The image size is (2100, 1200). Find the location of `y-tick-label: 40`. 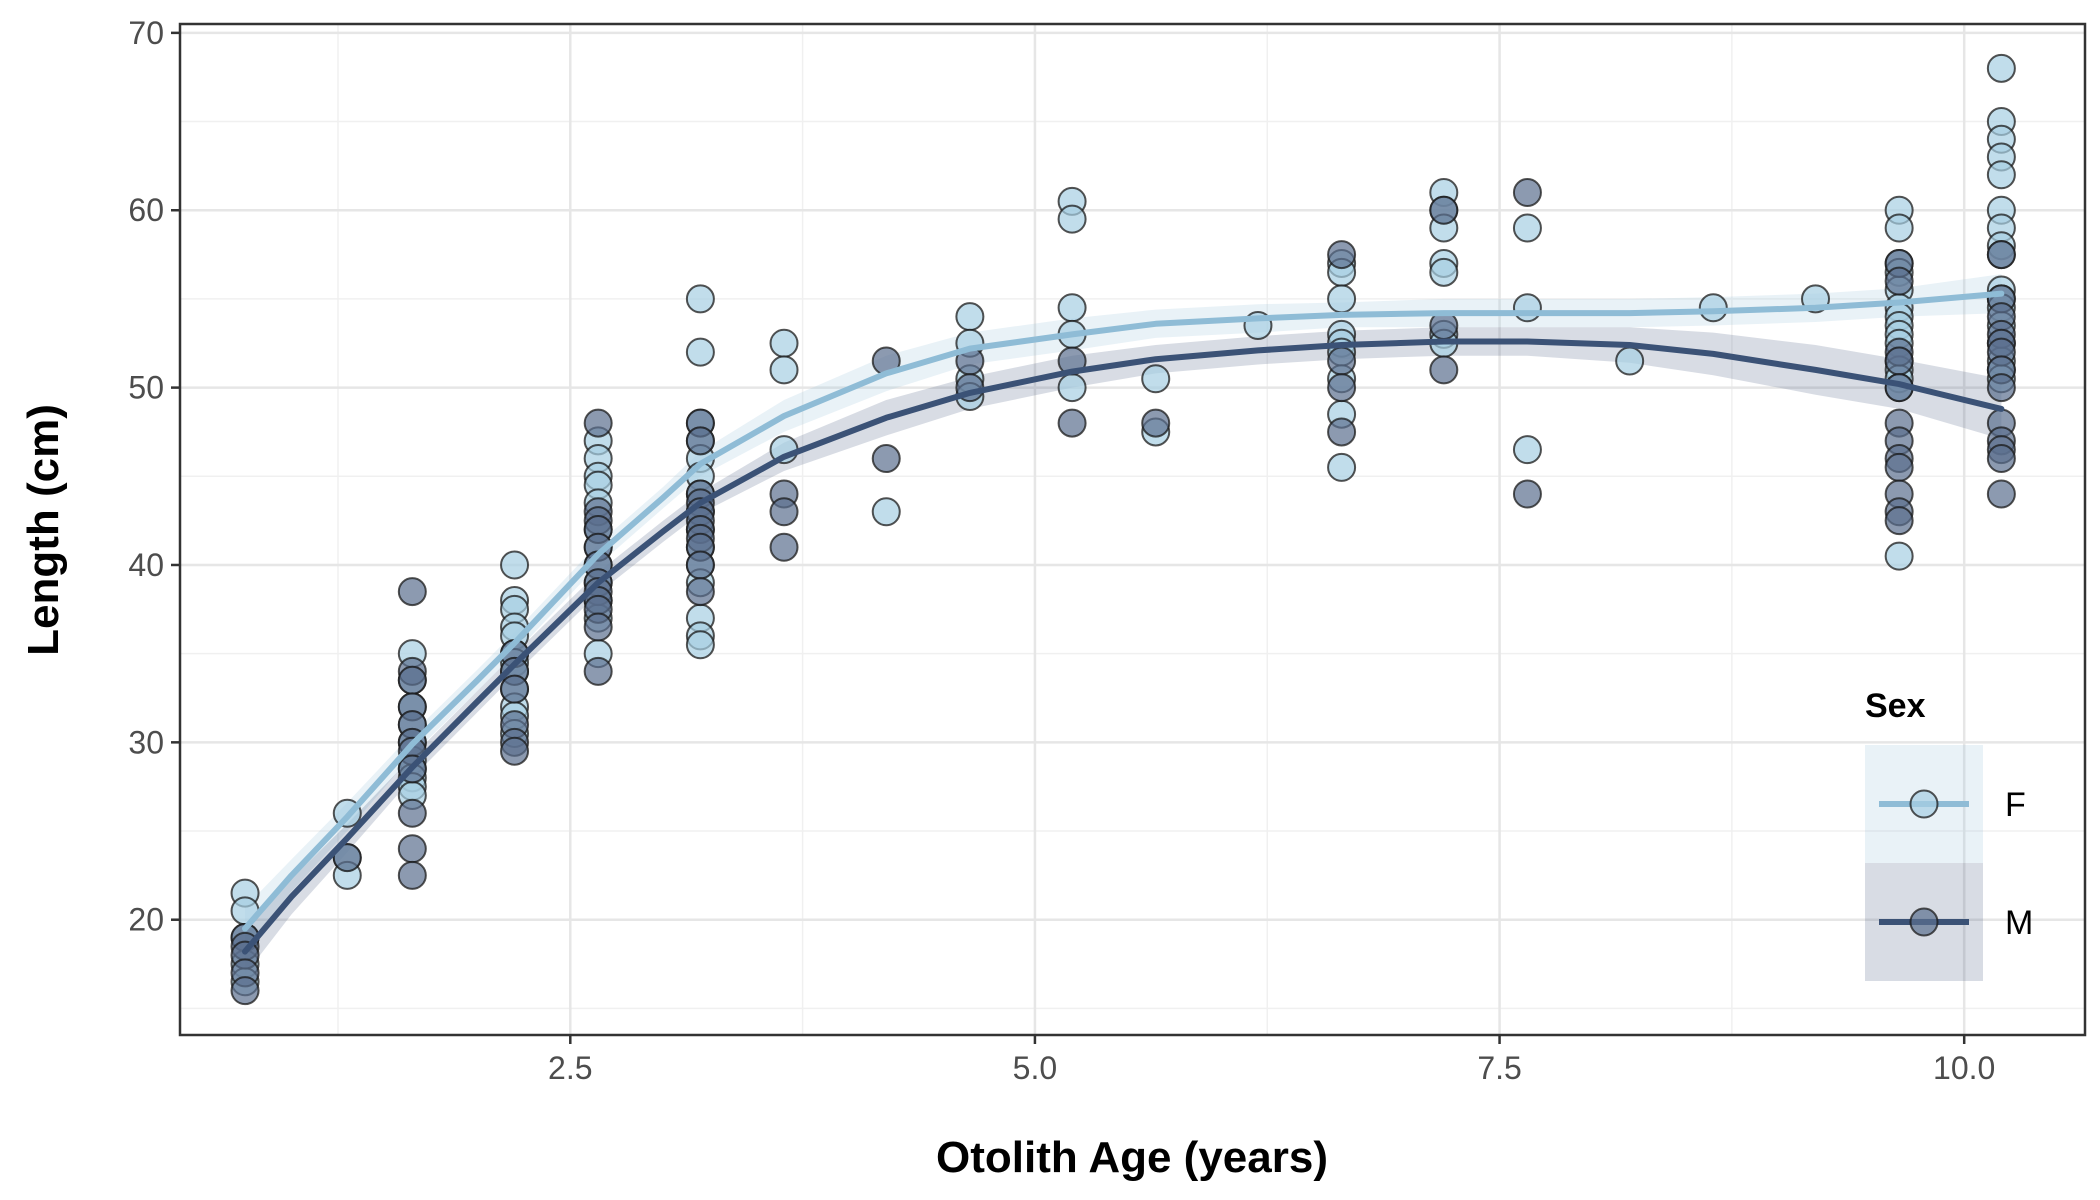

y-tick-label: 40 is located at coordinates (146, 565).